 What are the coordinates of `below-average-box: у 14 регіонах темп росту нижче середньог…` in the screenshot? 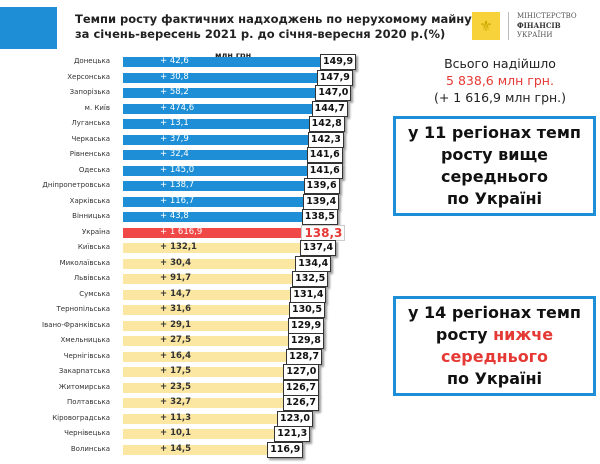 It's located at (494, 346).